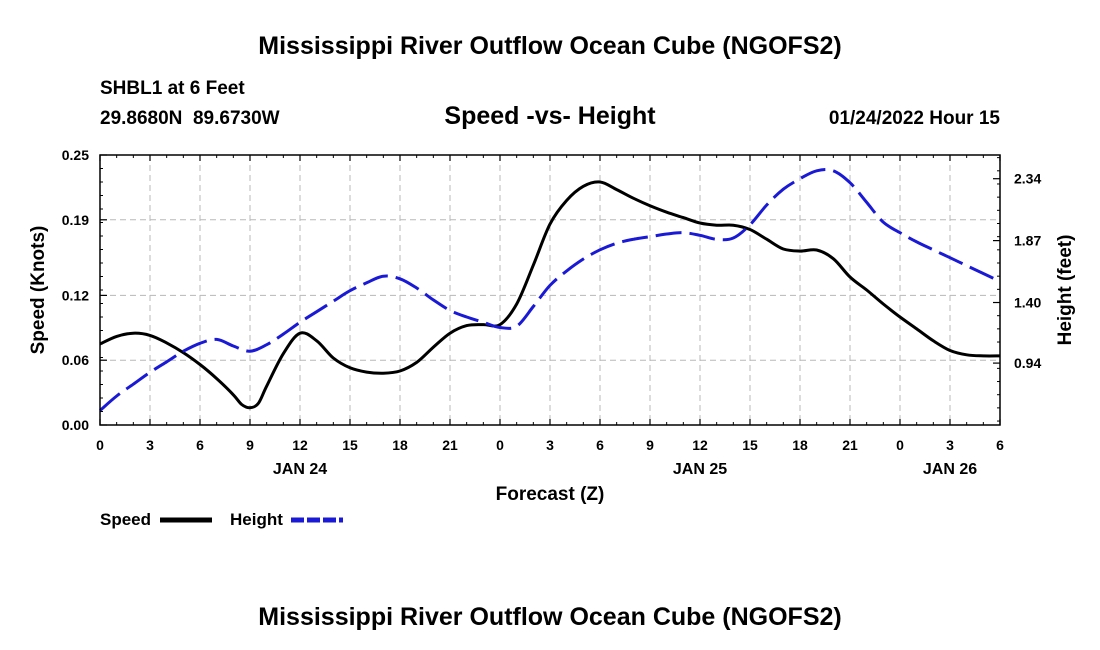  Describe the element at coordinates (1027, 303) in the screenshot. I see `y2-tick-label: 1.40` at that location.